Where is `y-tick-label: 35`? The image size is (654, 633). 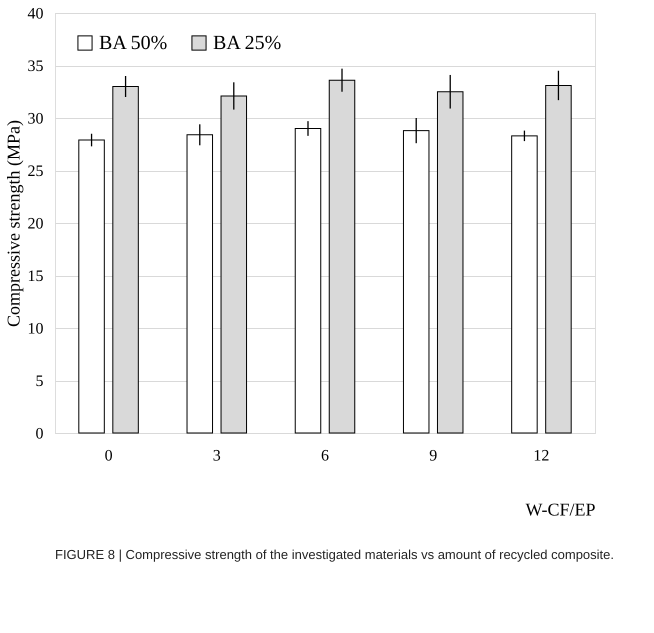 y-tick-label: 35 is located at coordinates (36, 66).